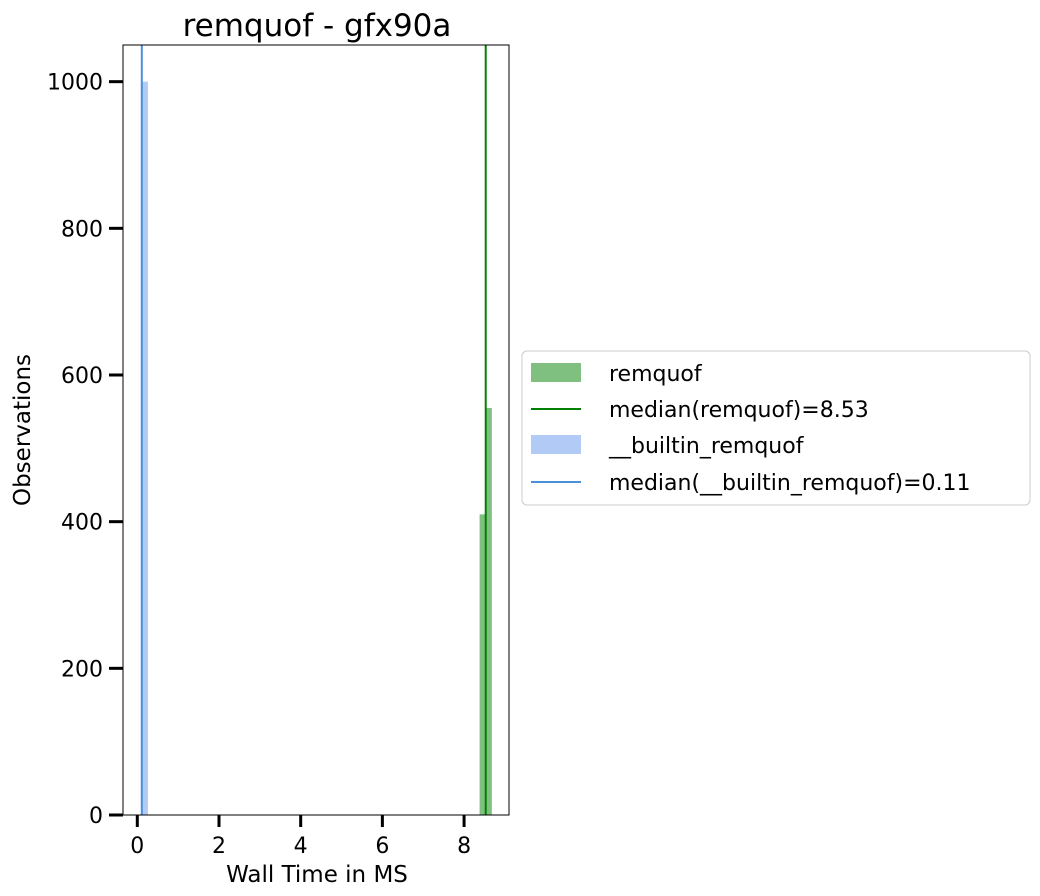 The height and width of the screenshot is (896, 1040). What do you see at coordinates (137, 846) in the screenshot?
I see `x-tick-label: 0` at bounding box center [137, 846].